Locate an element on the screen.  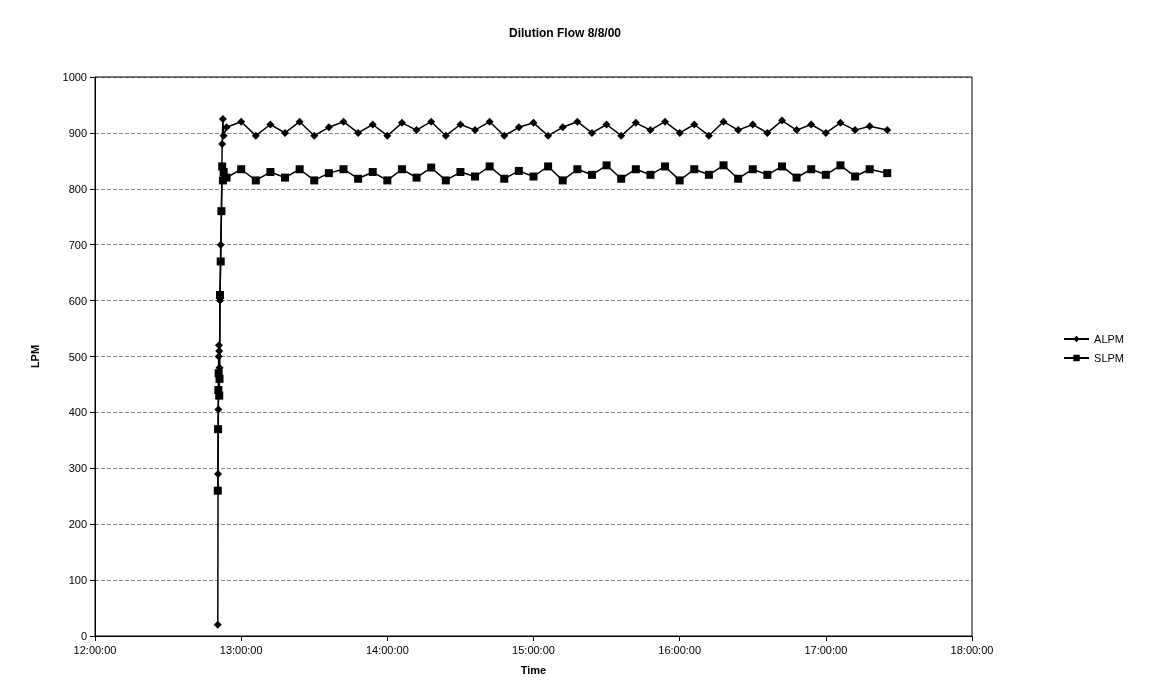
legend-label: ALPM is located at coordinates (1109, 339).